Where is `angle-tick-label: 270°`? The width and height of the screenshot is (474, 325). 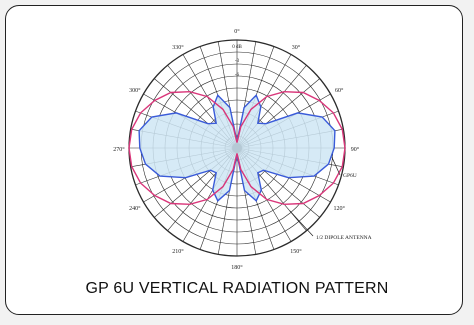
angle-tick-label: 270° is located at coordinates (119, 149).